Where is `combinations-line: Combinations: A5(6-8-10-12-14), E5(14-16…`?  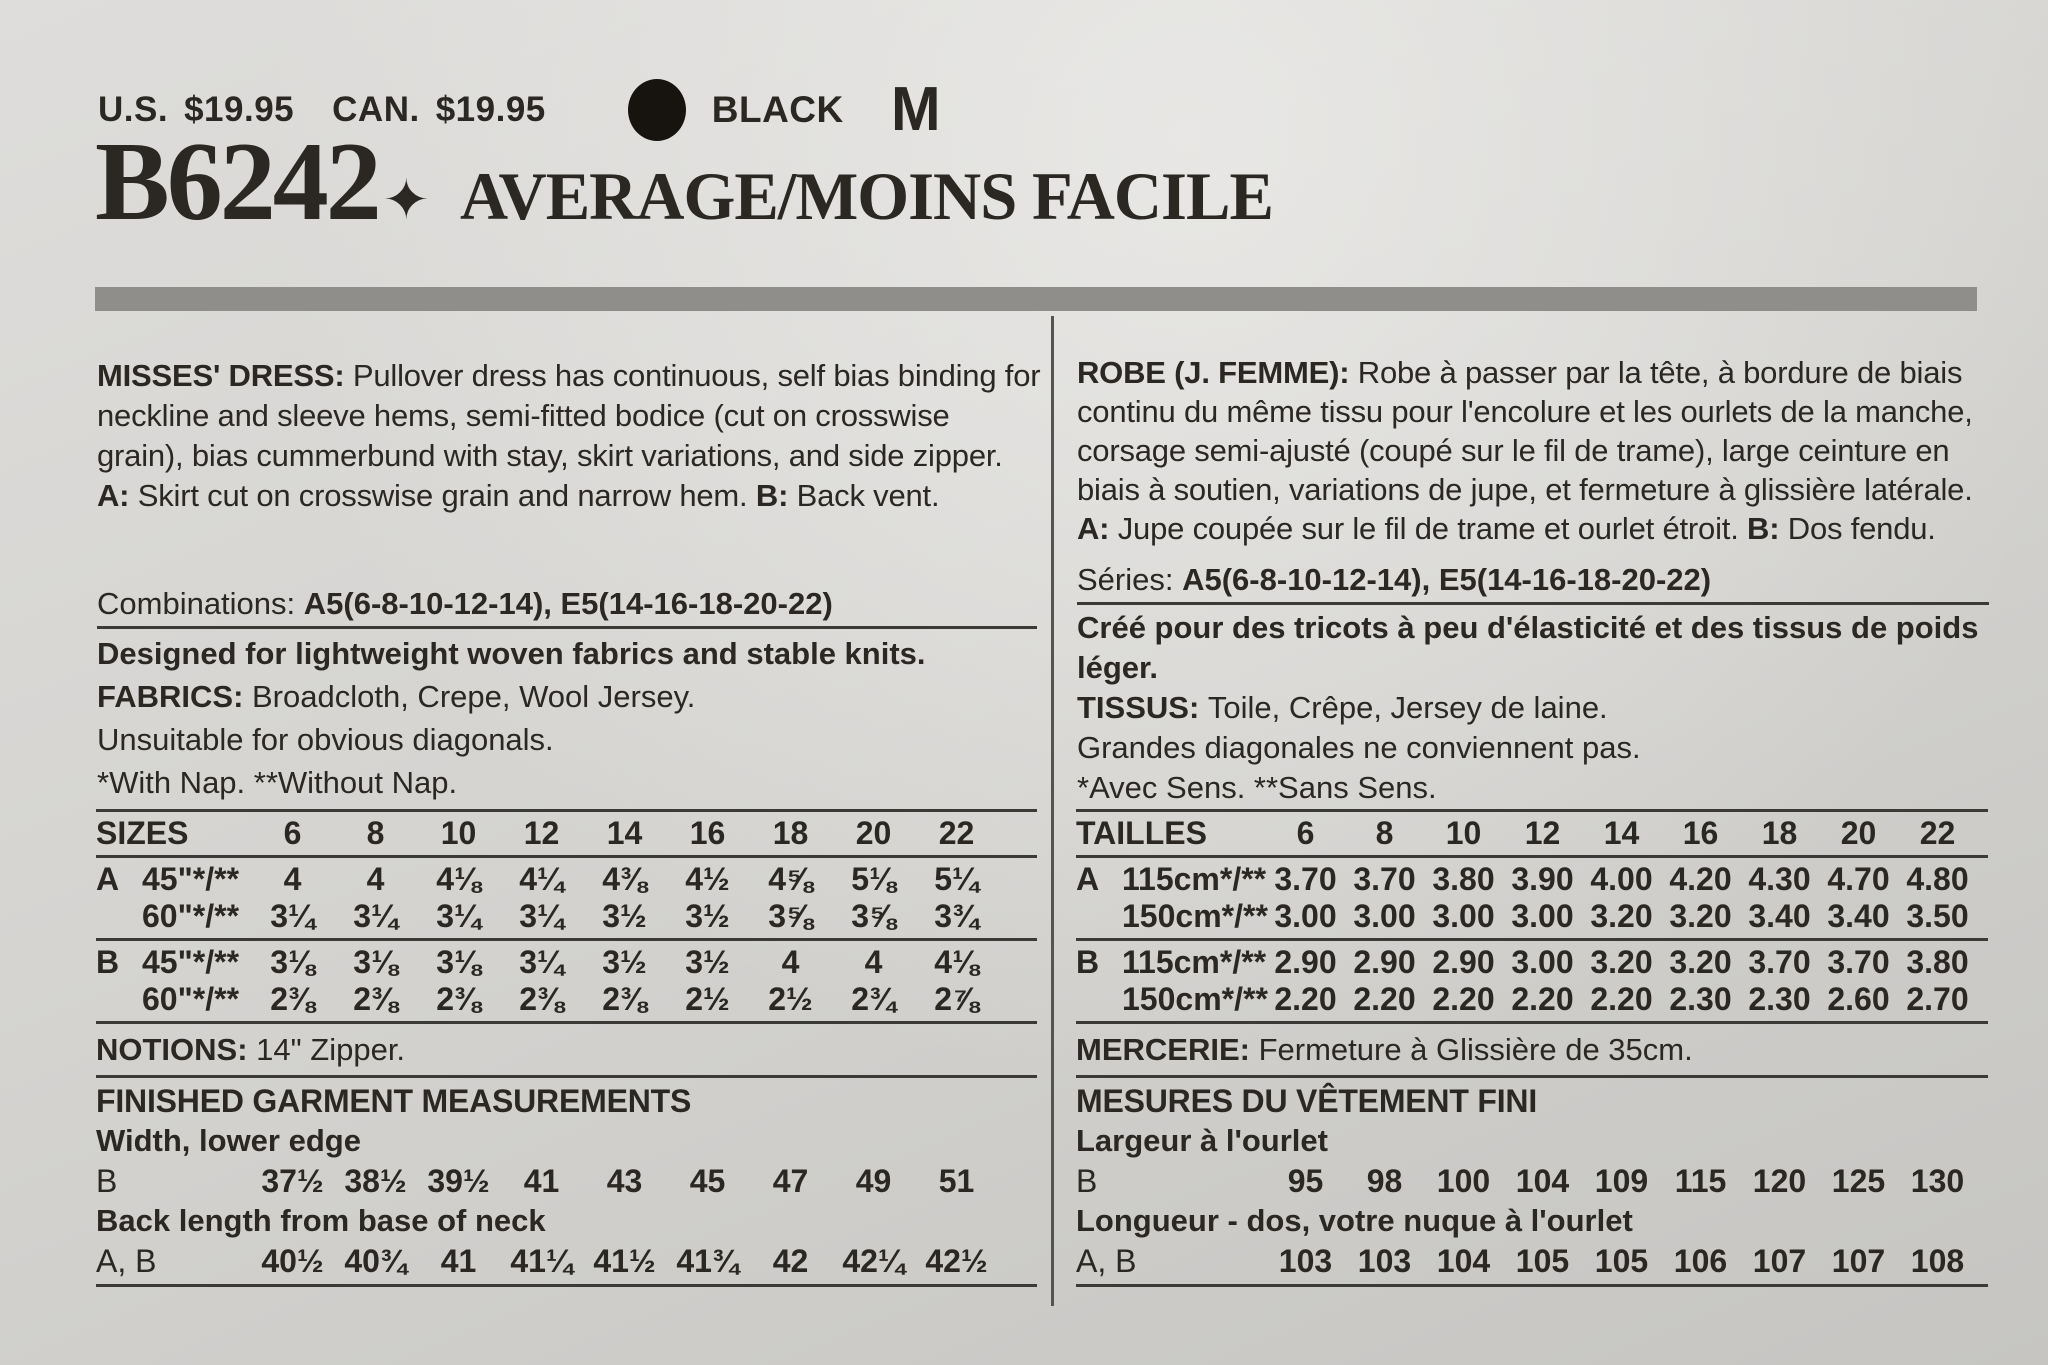 combinations-line: Combinations: A5(6-8-10-12-14), E5(14-16… is located at coordinates (567, 606).